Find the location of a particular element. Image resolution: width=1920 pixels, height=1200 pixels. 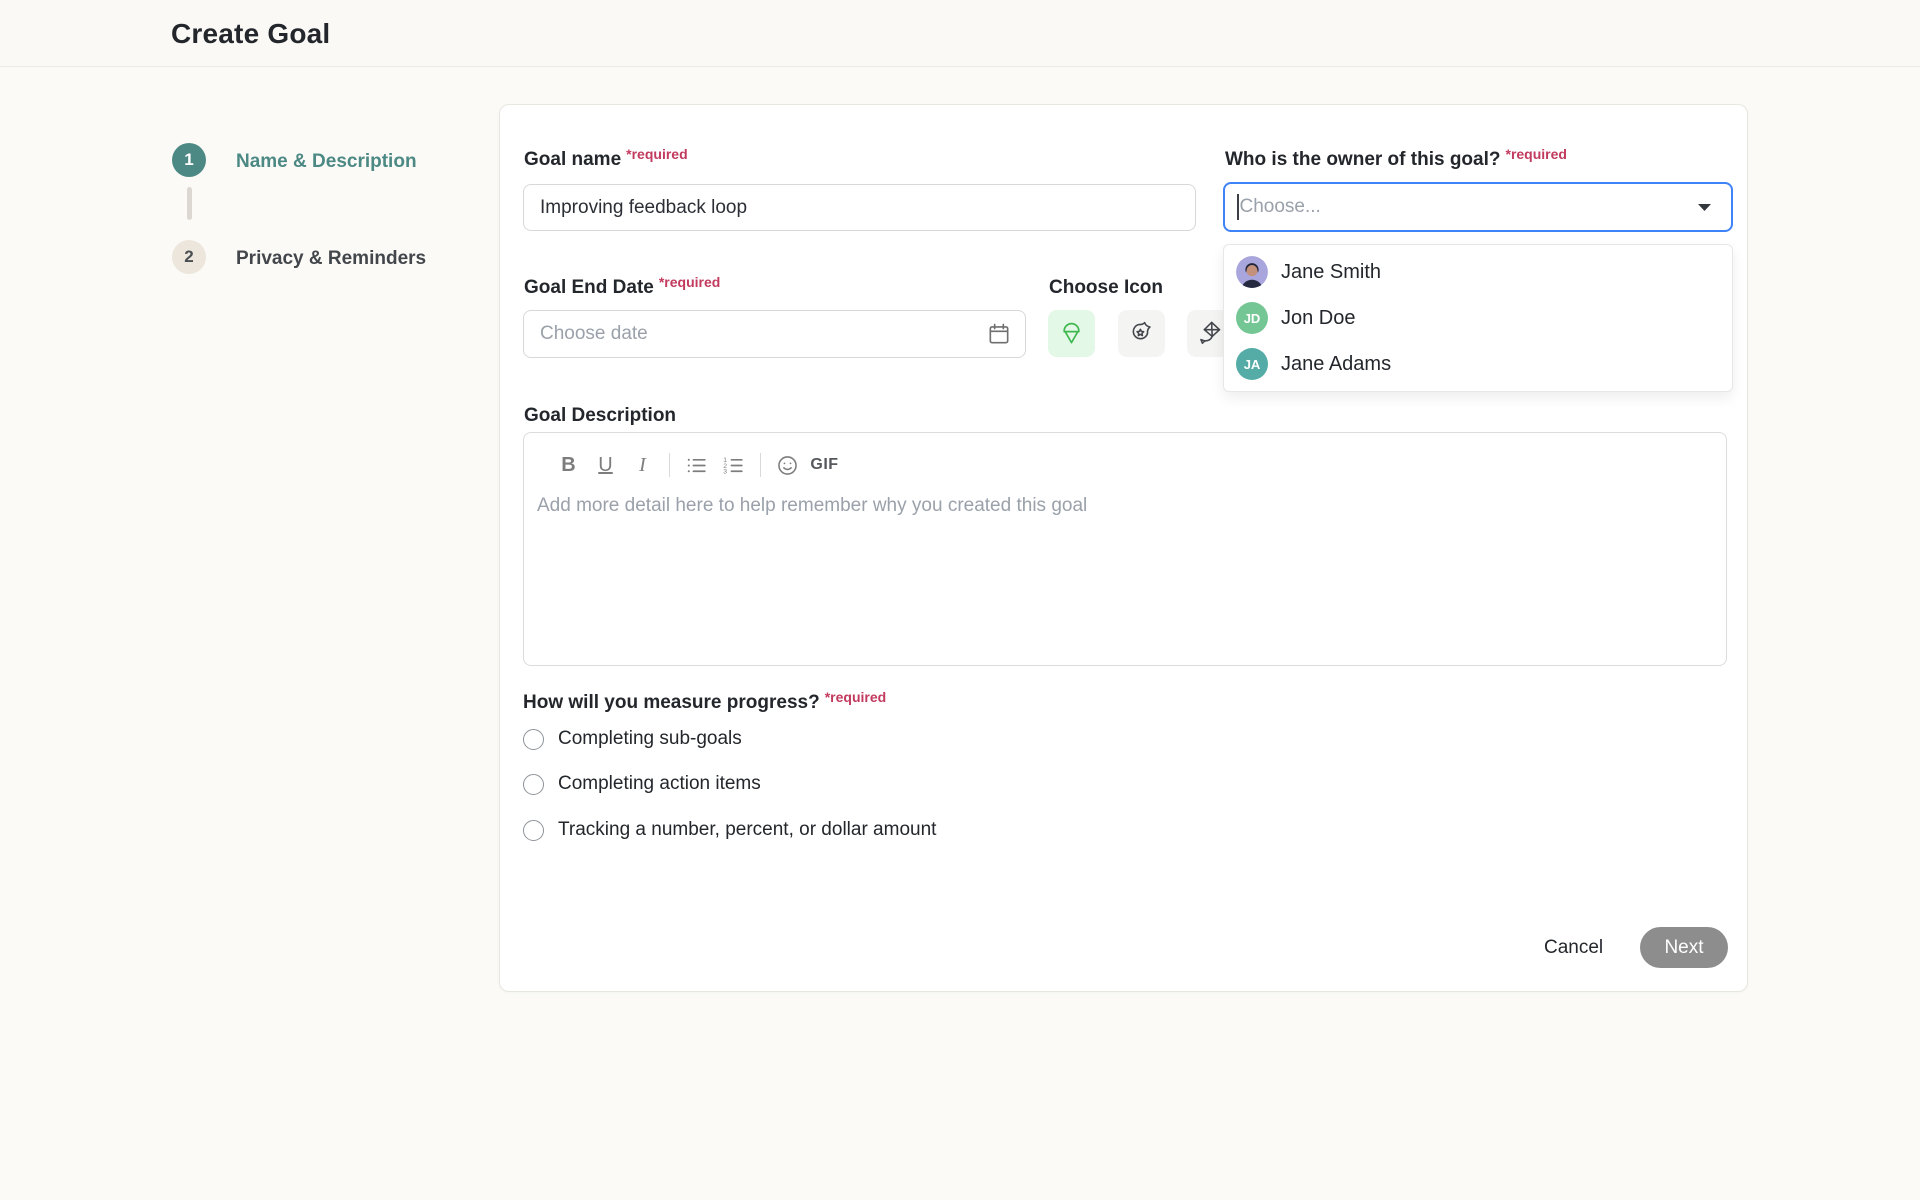

owner-option-name: Jon Doe is located at coordinates (1318, 317).